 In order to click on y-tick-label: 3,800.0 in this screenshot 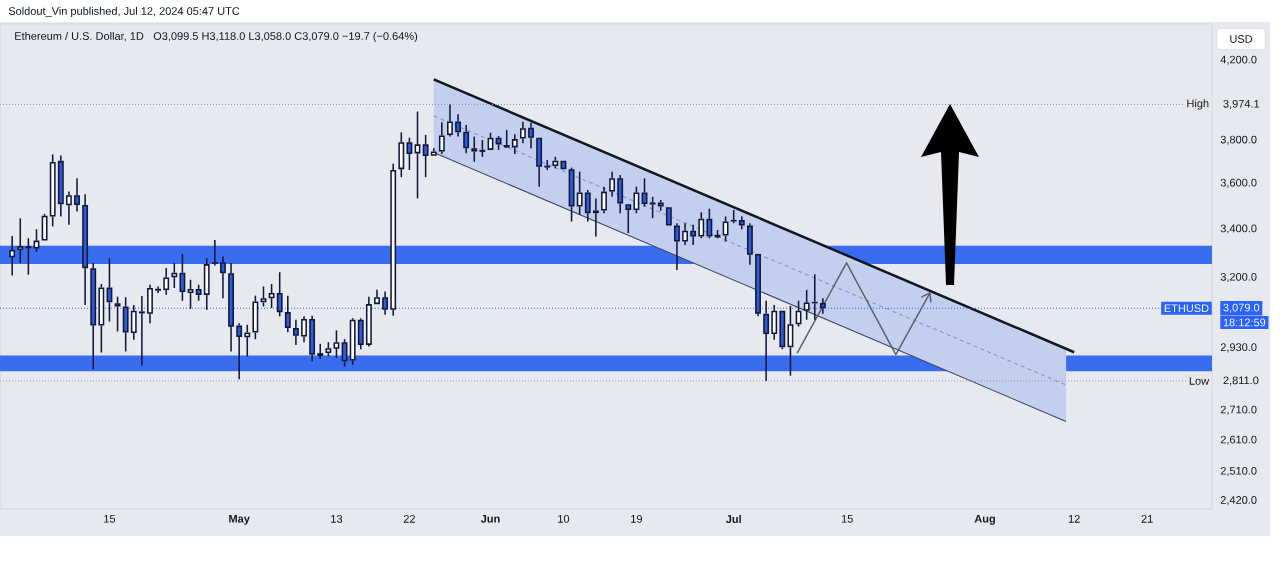, I will do `click(1238, 140)`.